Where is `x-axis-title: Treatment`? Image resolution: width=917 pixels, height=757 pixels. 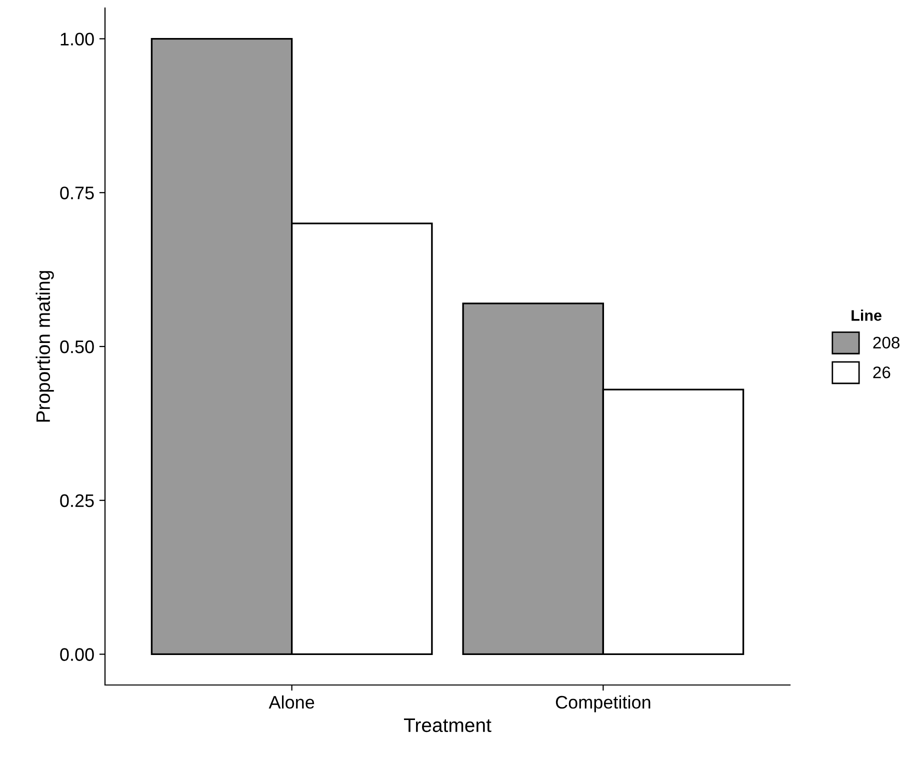
x-axis-title: Treatment is located at coordinates (448, 725).